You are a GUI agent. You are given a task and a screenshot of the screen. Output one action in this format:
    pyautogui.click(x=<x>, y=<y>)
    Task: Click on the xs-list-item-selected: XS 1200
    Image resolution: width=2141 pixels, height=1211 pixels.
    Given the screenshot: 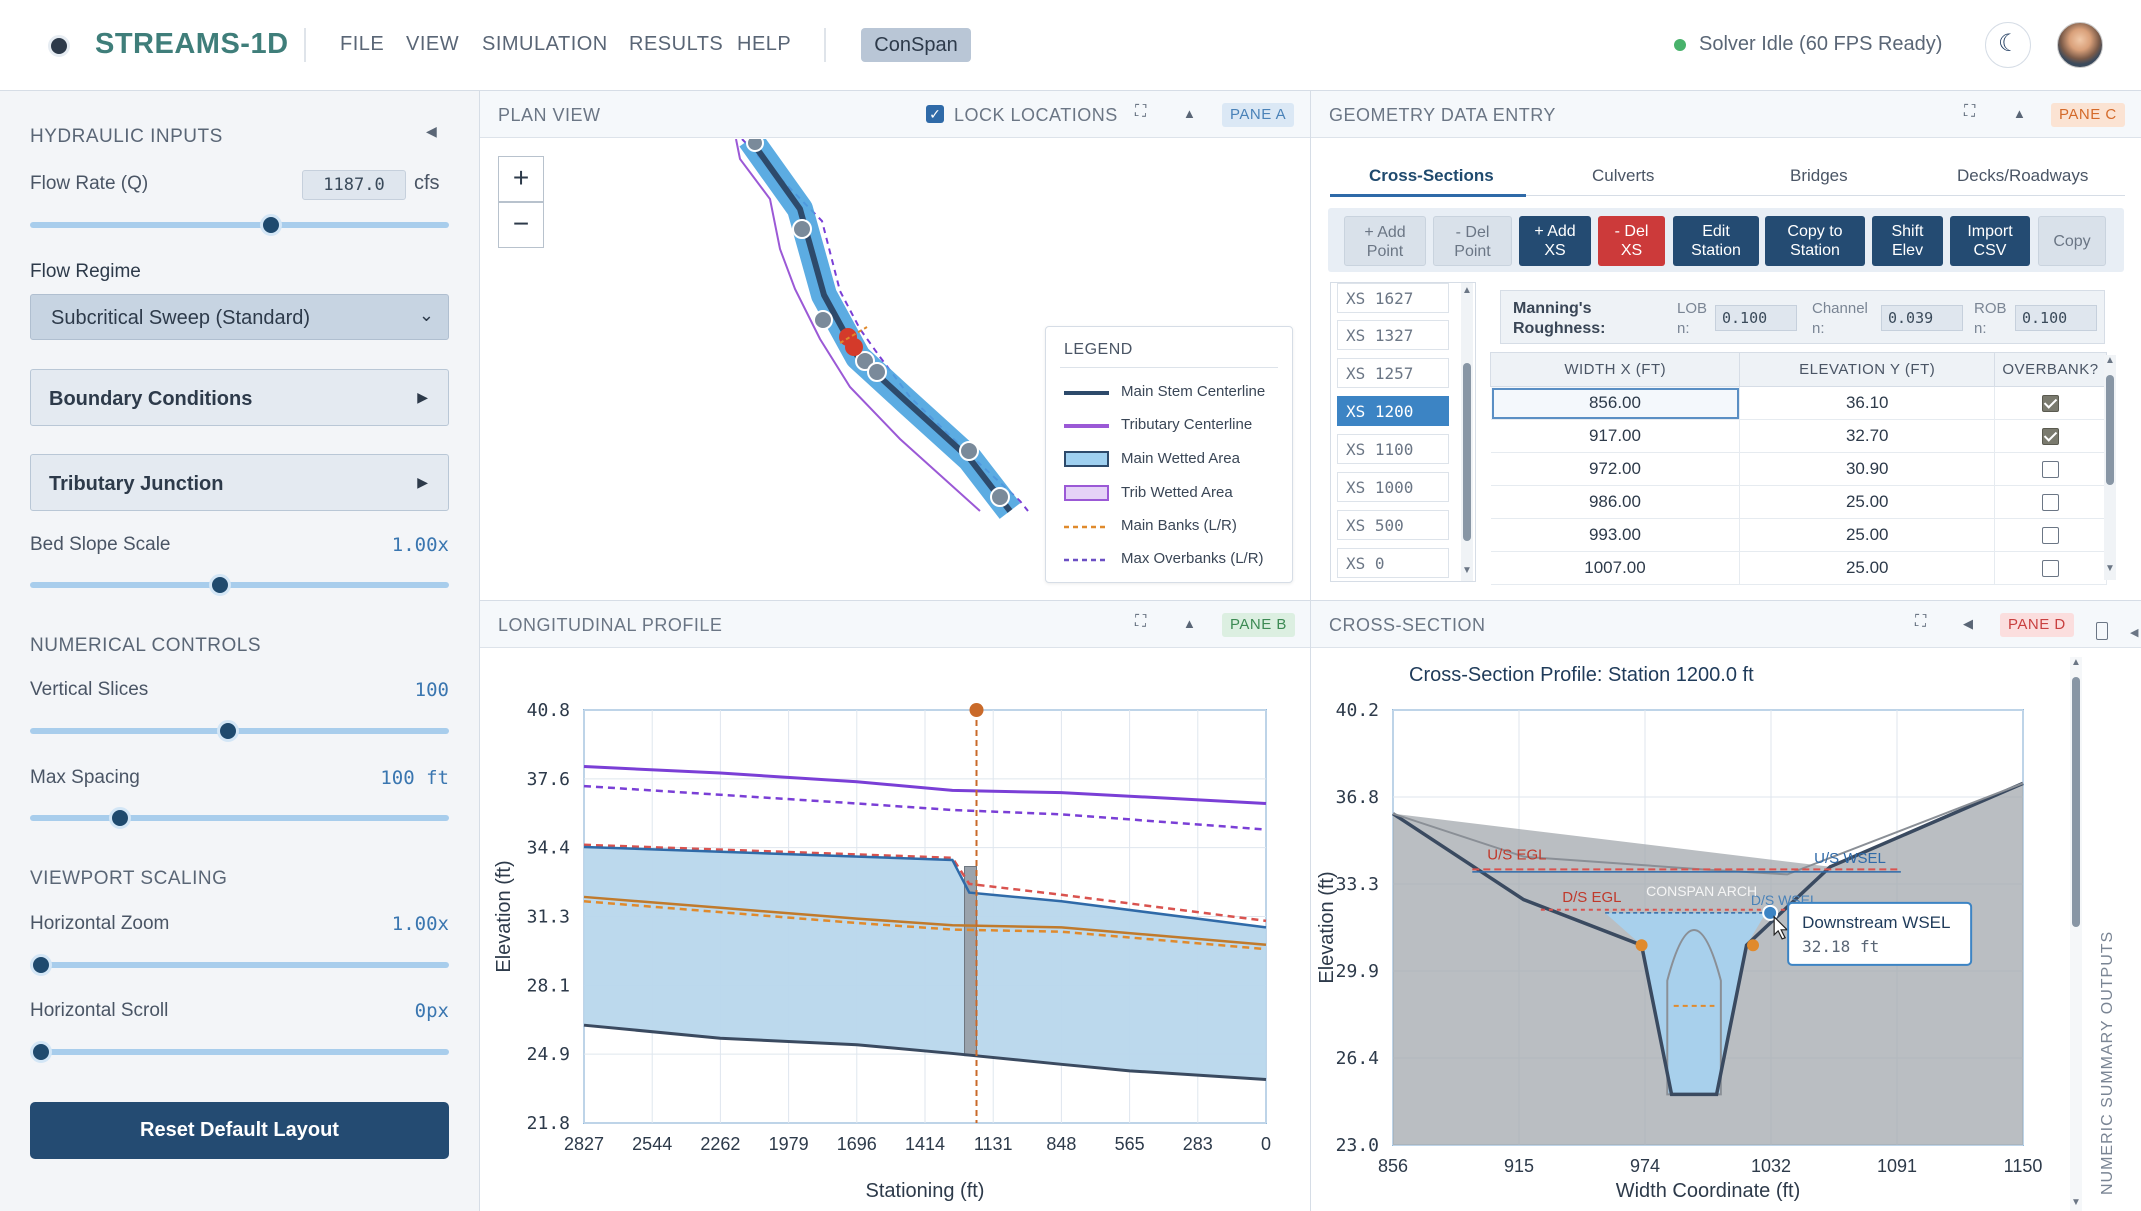 What is the action you would take?
    pyautogui.click(x=1393, y=411)
    